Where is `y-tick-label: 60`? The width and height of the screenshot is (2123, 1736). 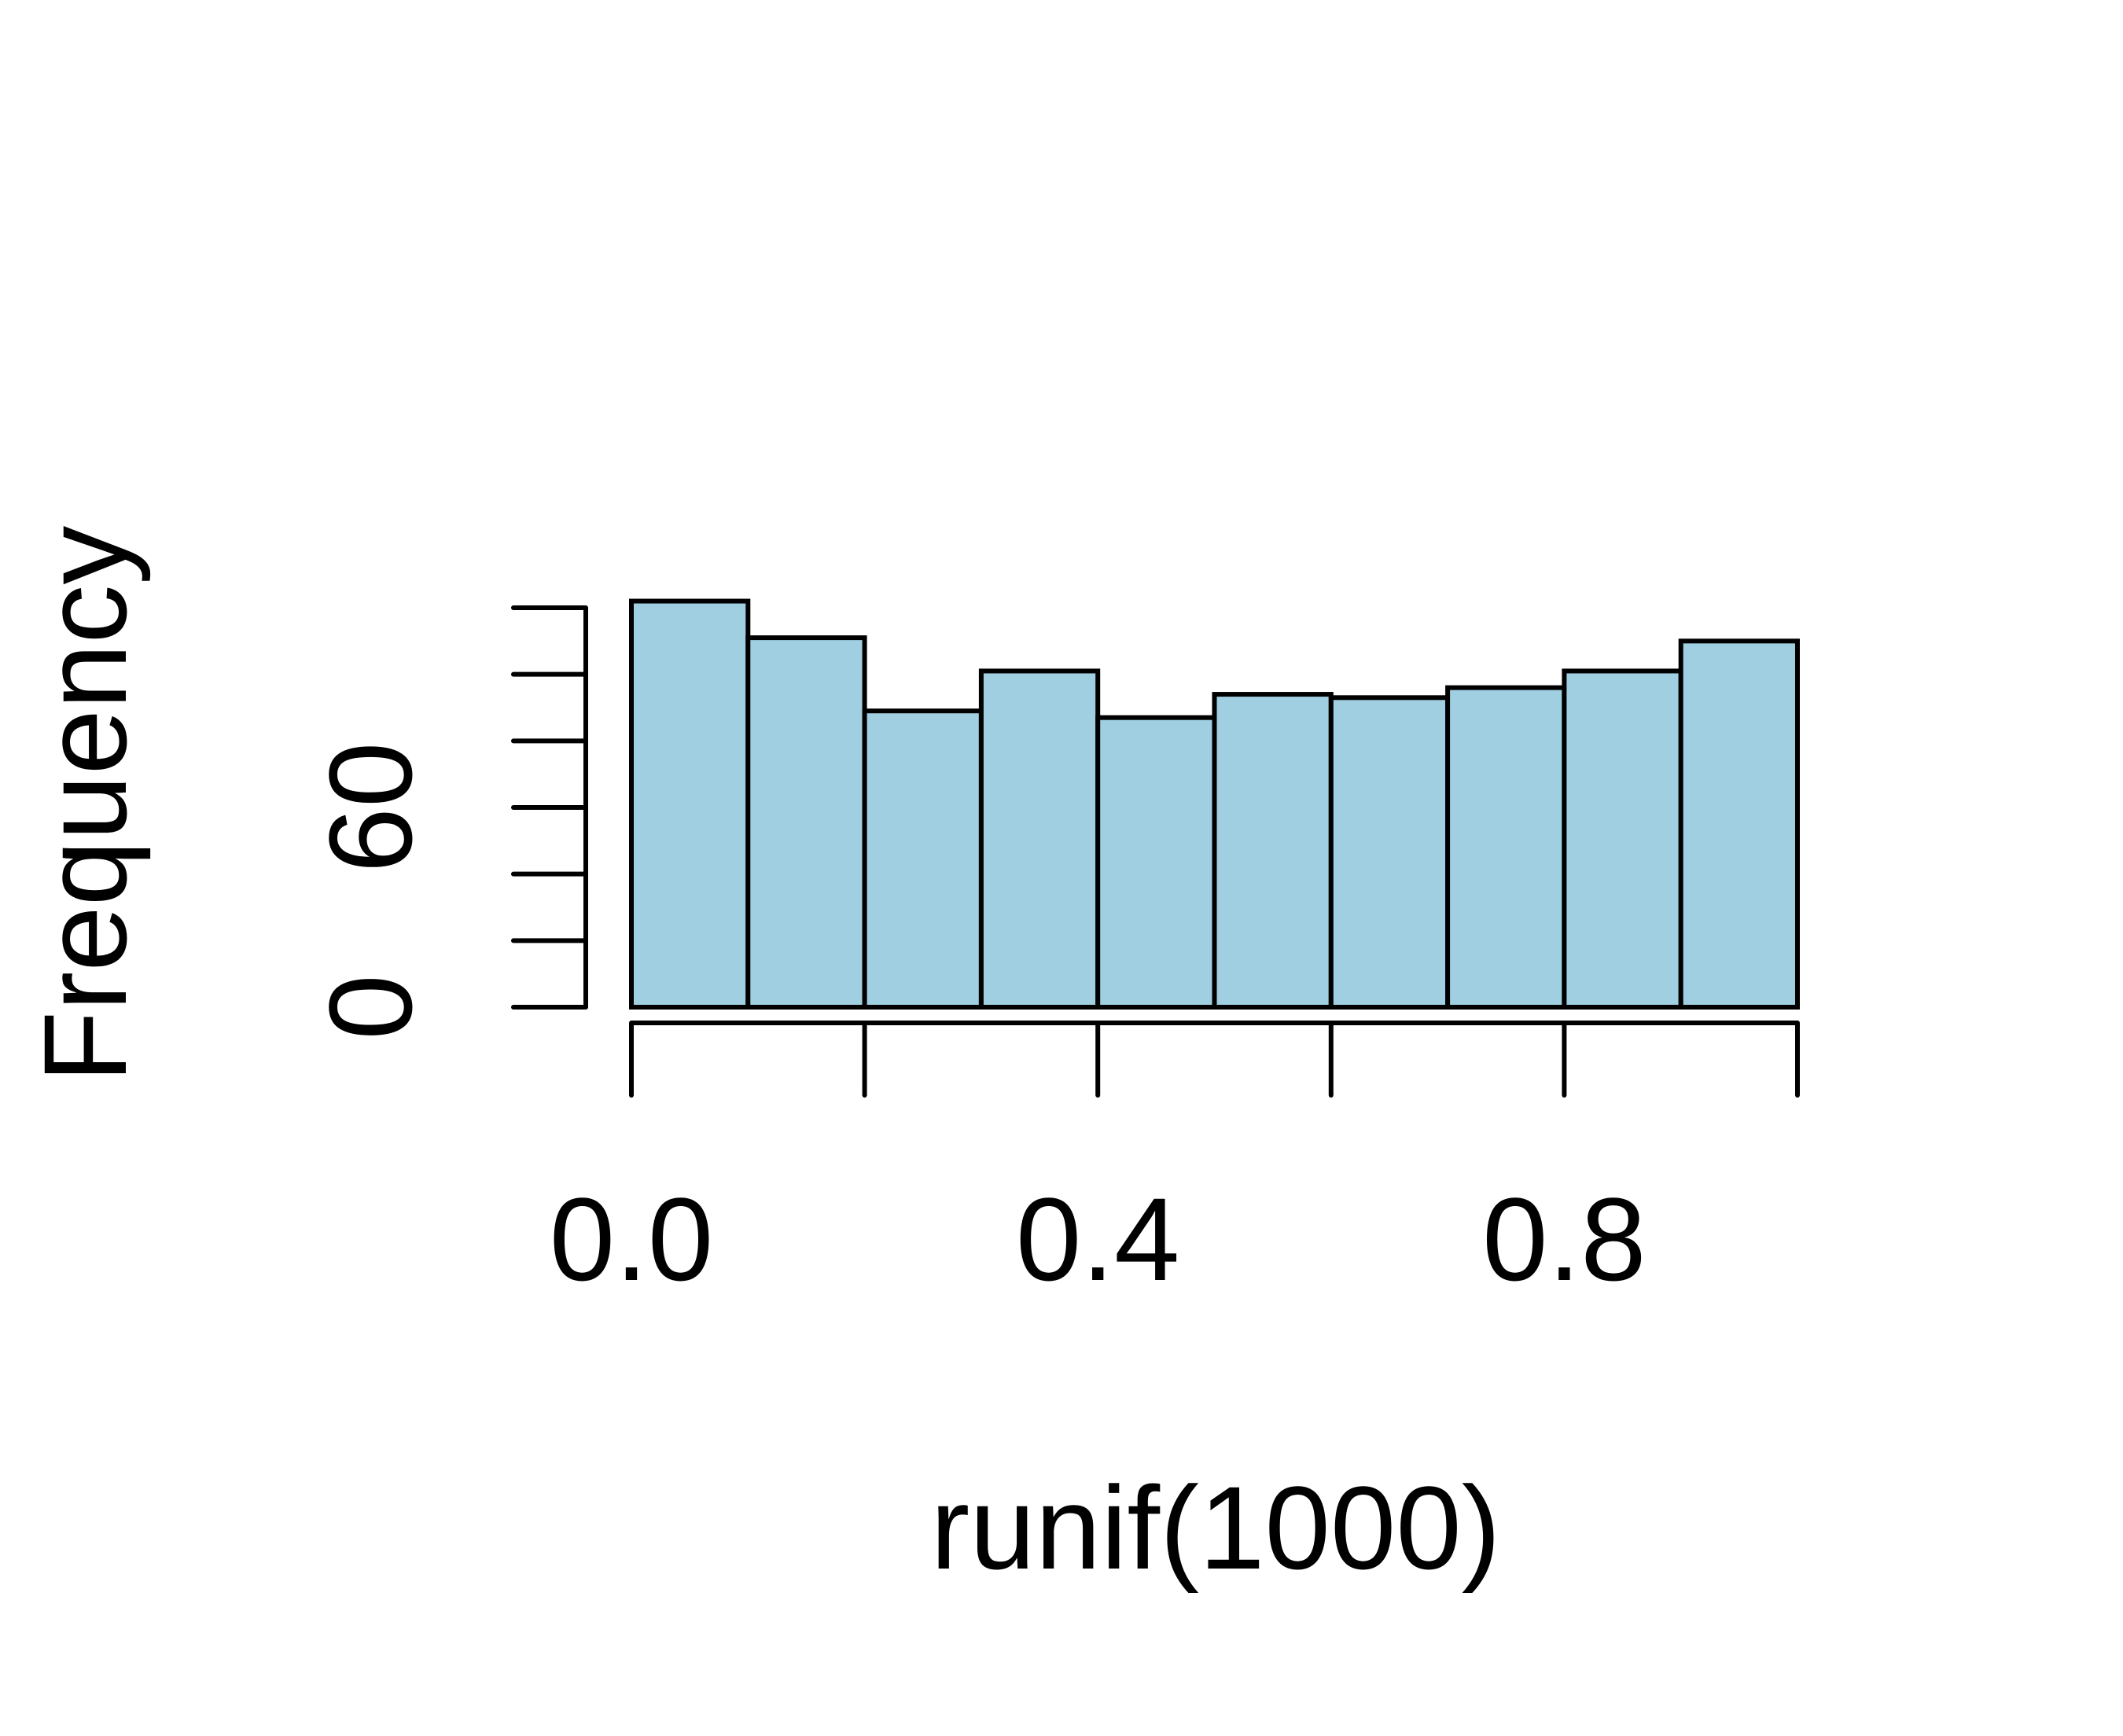 y-tick-label: 60 is located at coordinates (370, 808).